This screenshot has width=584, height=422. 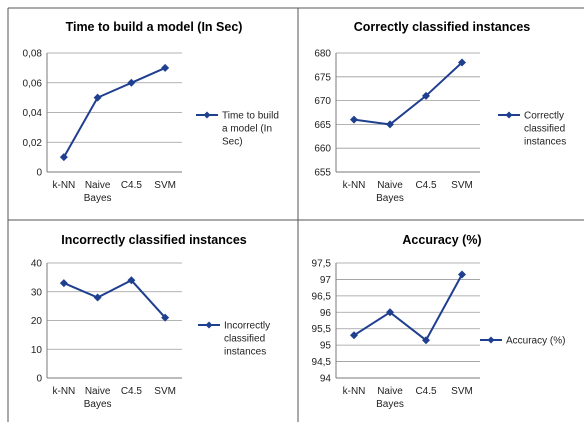 What do you see at coordinates (322, 362) in the screenshot?
I see `y-tick-label: 94,5` at bounding box center [322, 362].